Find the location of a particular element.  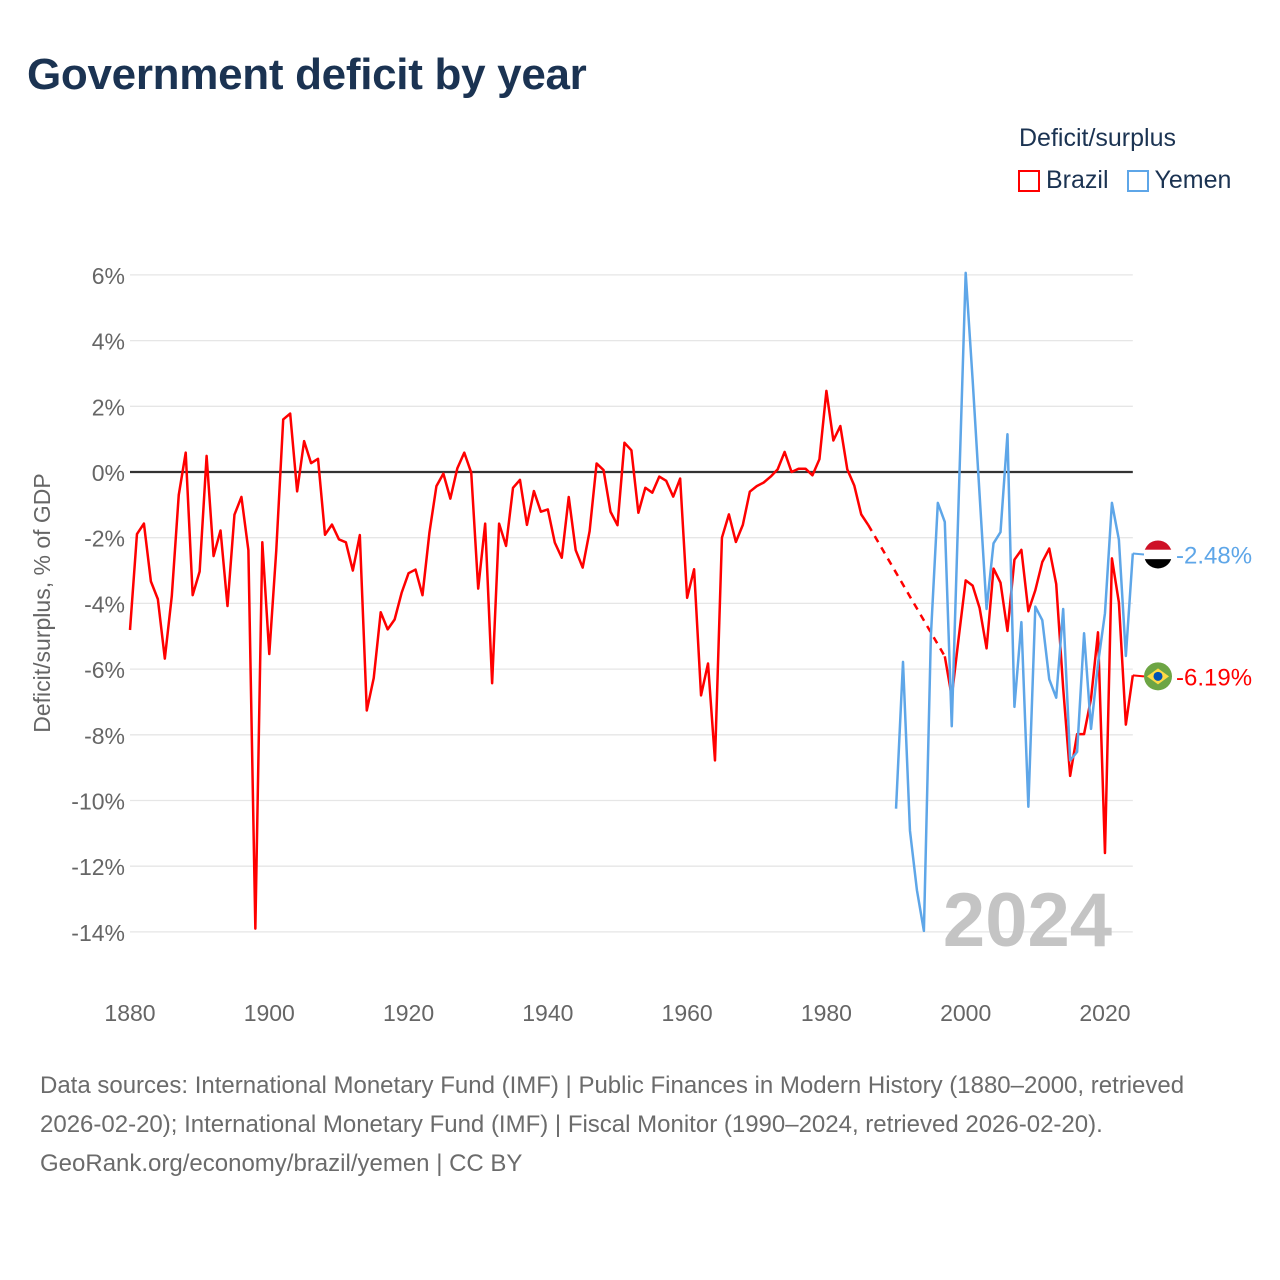

legend-title: Deficit/surplus is located at coordinates (1097, 138).